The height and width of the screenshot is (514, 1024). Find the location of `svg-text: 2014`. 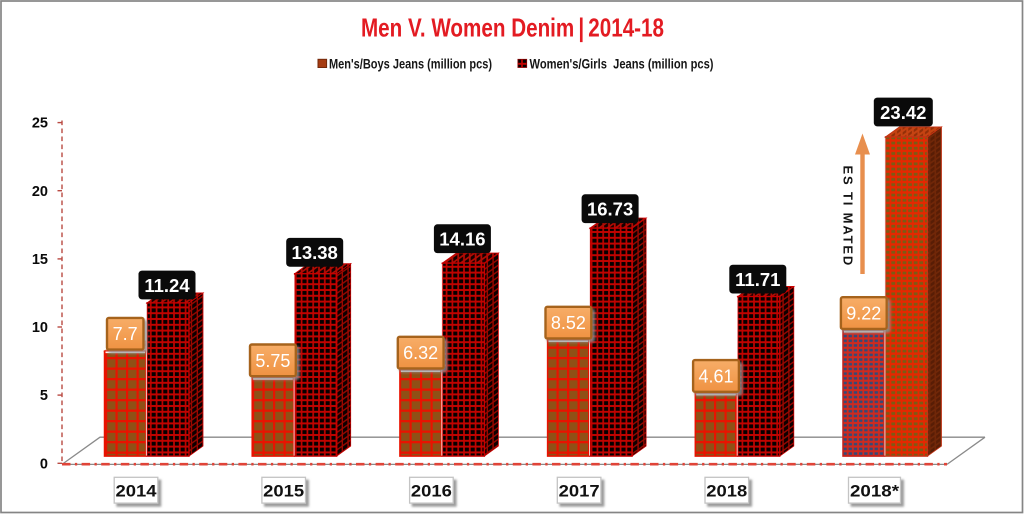

svg-text: 2014 is located at coordinates (137, 490).